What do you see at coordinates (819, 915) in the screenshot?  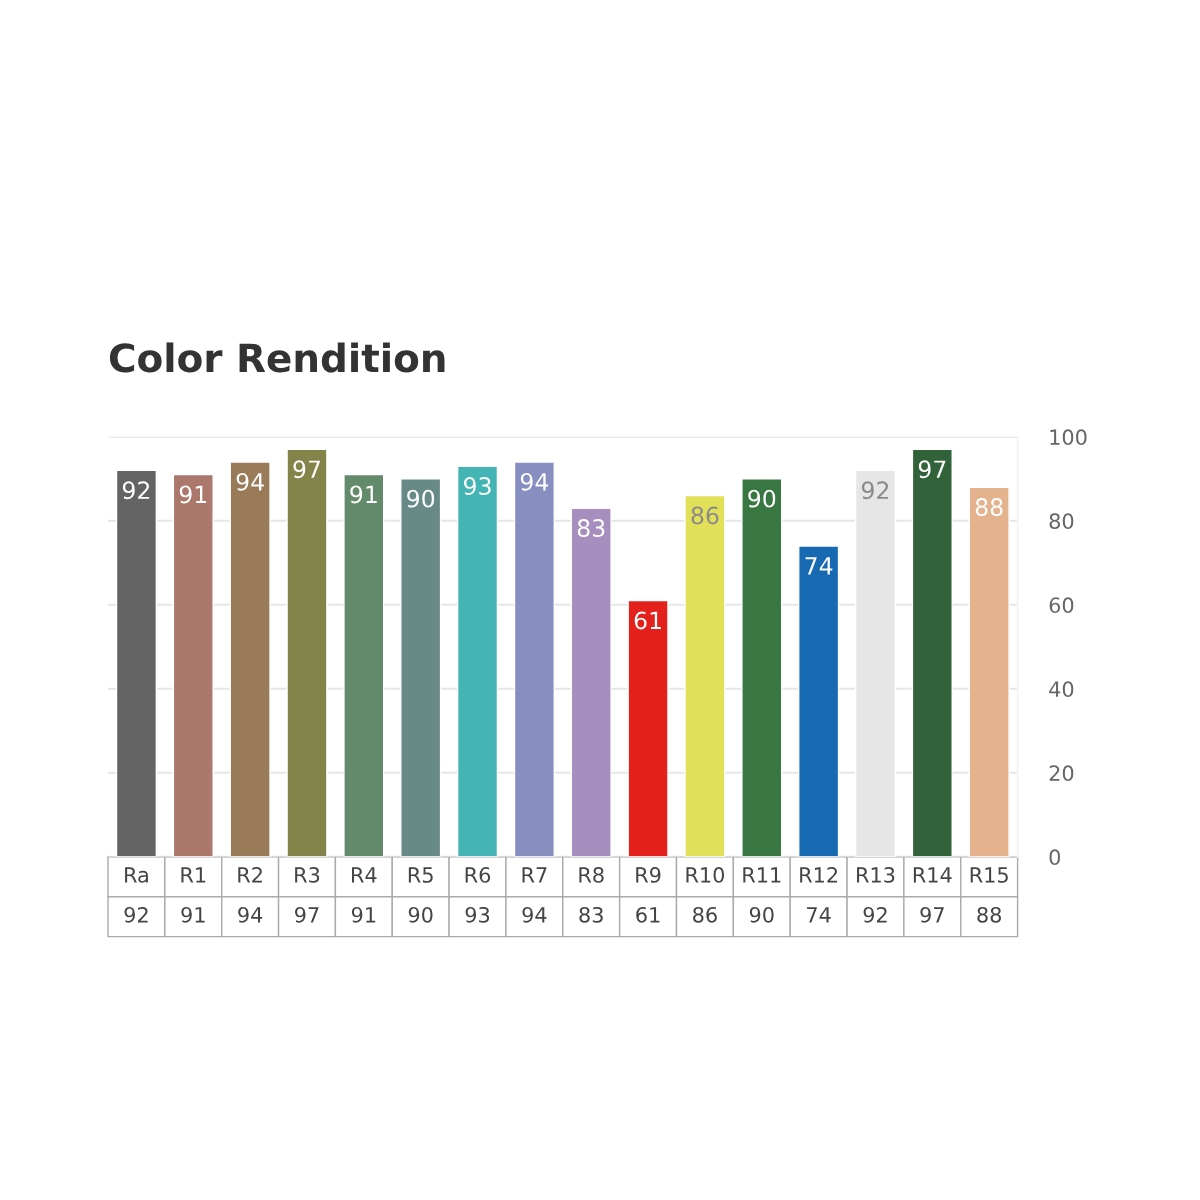 I see `data-label: 74` at bounding box center [819, 915].